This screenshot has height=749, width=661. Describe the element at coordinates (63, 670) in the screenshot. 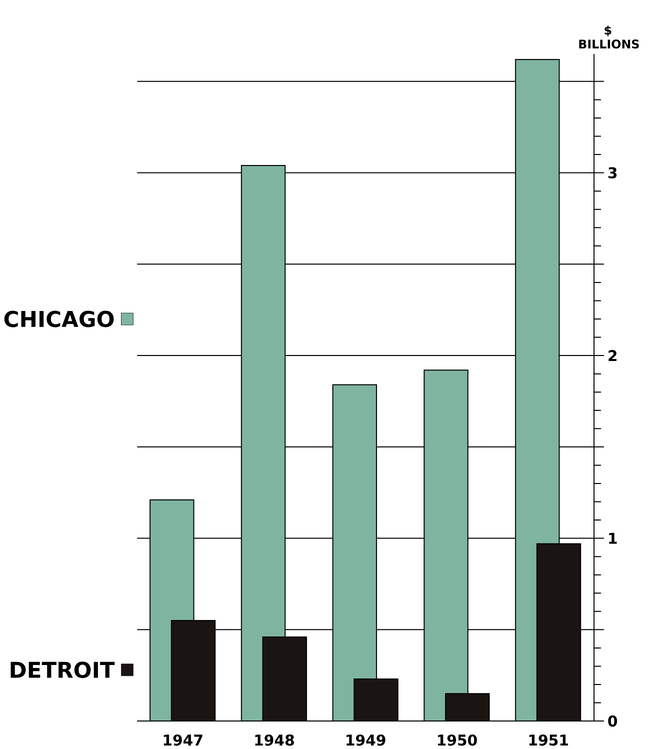

I see `legend-label: DETROIT` at that location.